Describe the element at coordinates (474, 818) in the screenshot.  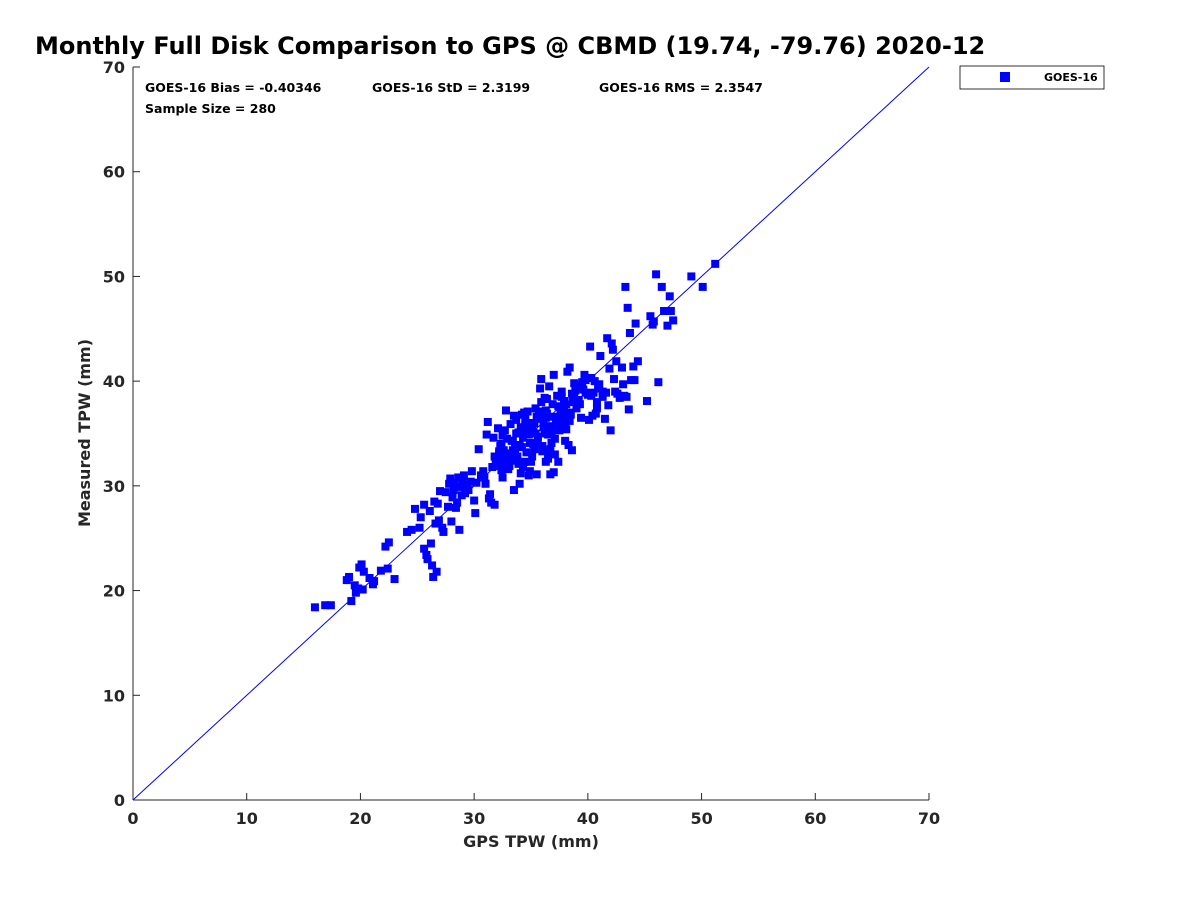
I see `x-tick-label: 30` at that location.